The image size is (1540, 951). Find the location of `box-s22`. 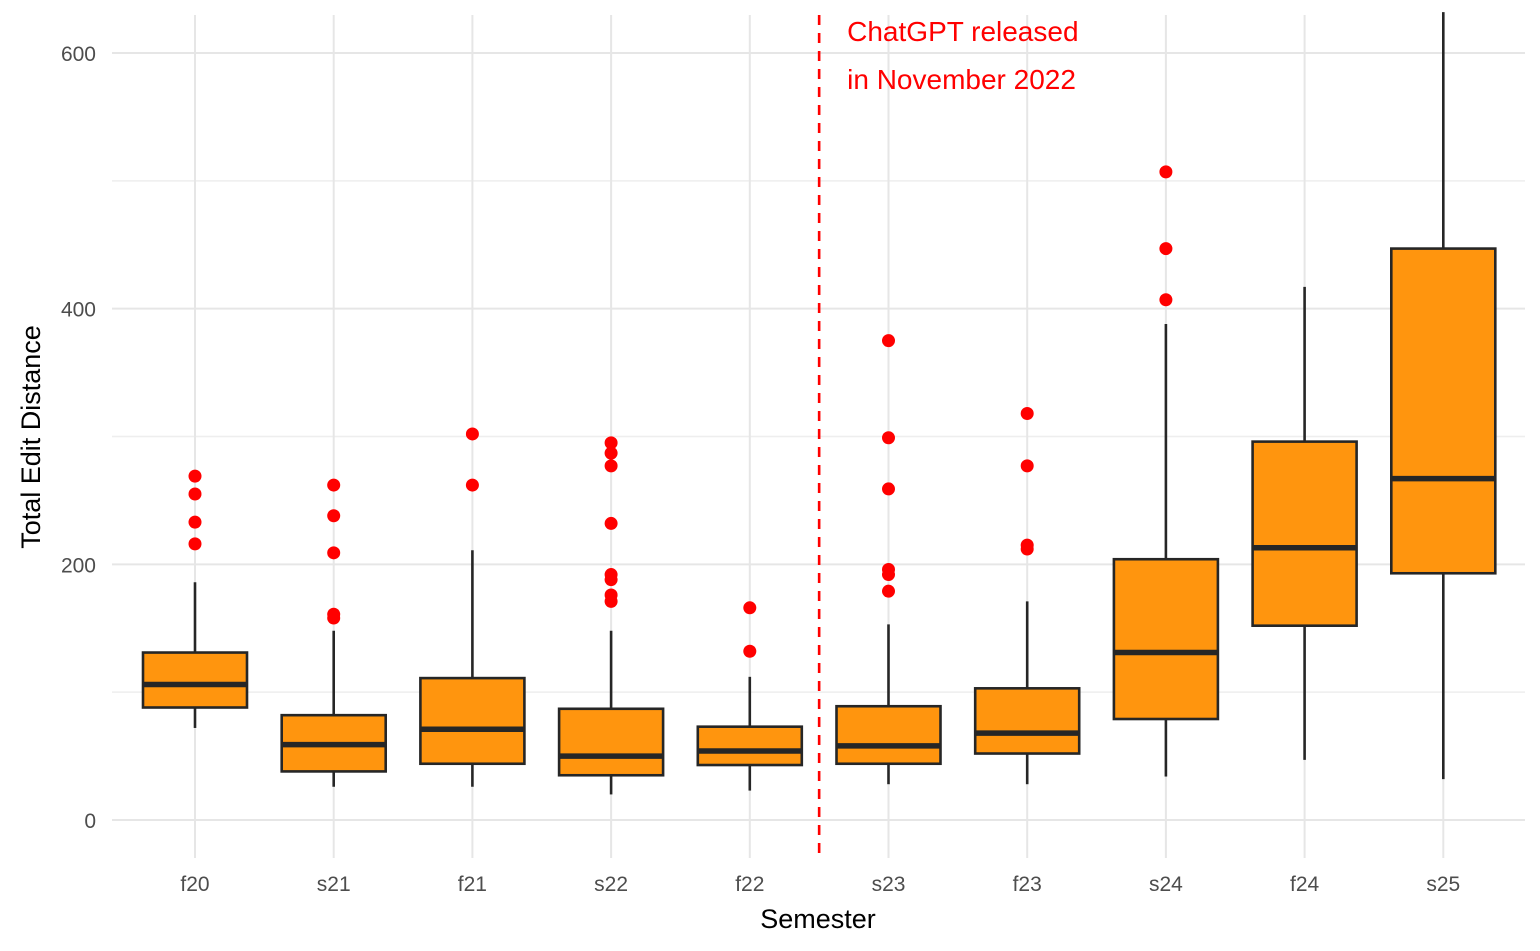

box-s22 is located at coordinates (611, 615).